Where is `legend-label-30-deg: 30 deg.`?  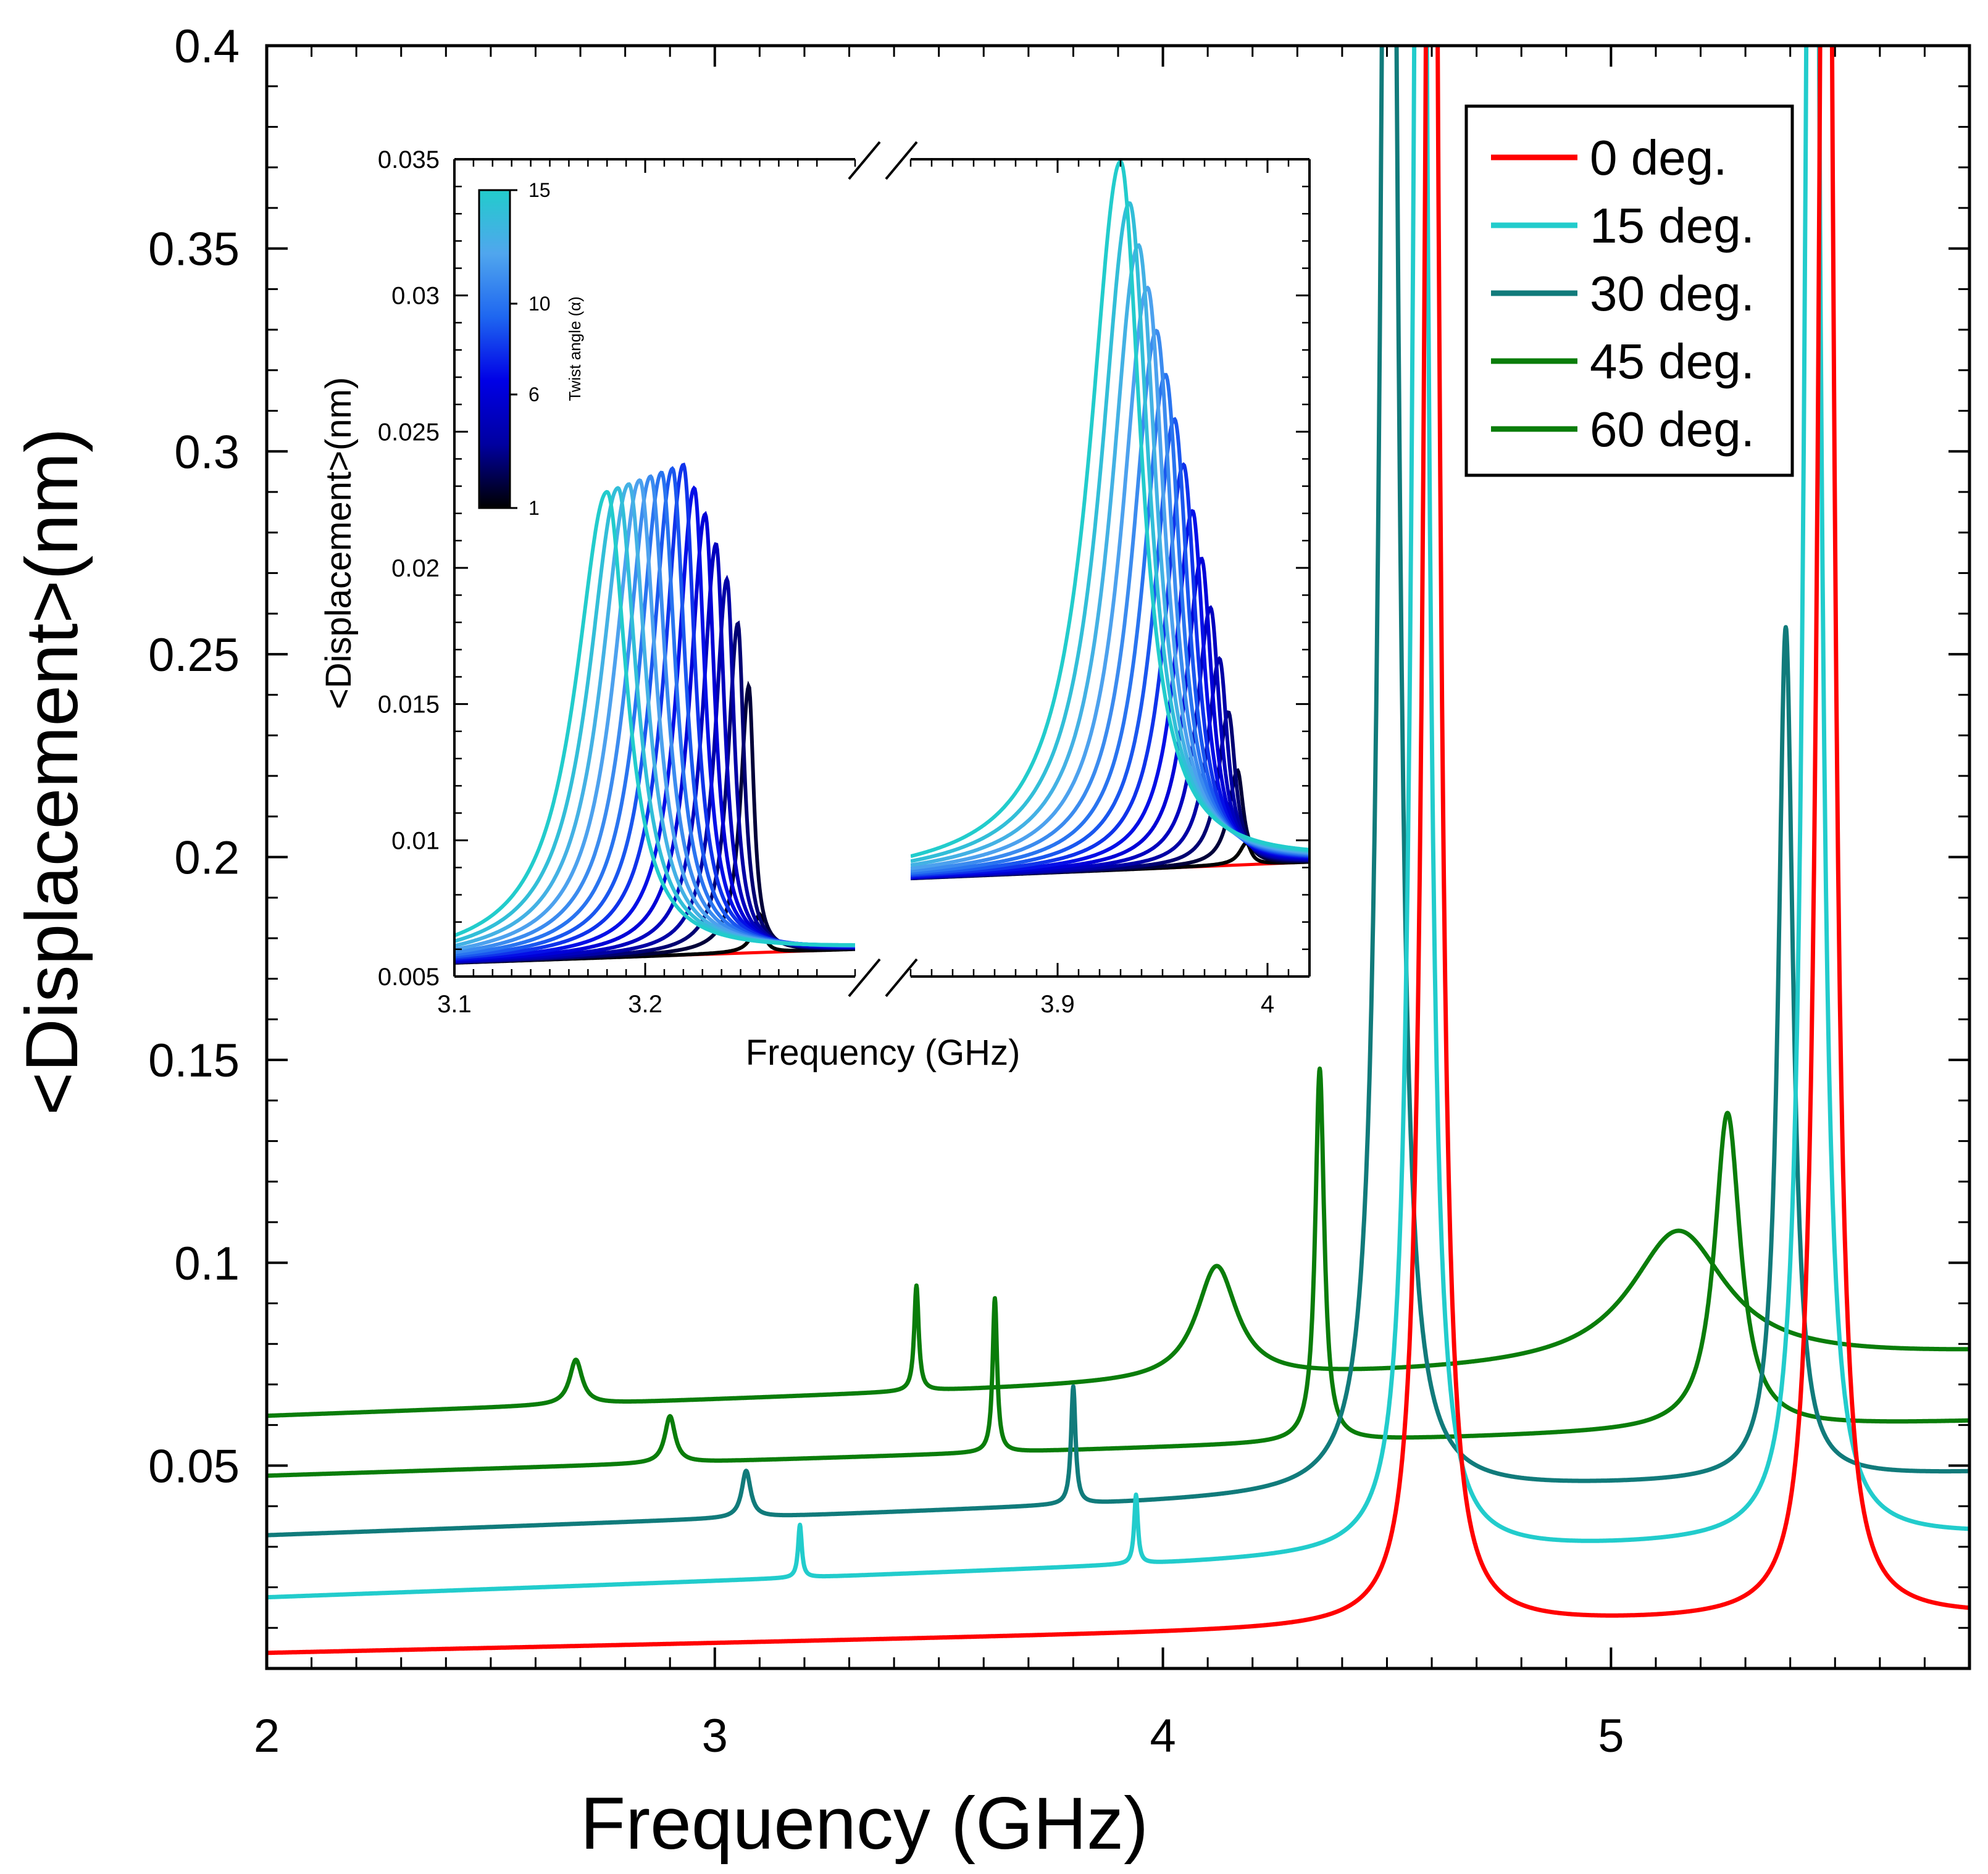
legend-label-30-deg: 30 deg. is located at coordinates (1672, 294).